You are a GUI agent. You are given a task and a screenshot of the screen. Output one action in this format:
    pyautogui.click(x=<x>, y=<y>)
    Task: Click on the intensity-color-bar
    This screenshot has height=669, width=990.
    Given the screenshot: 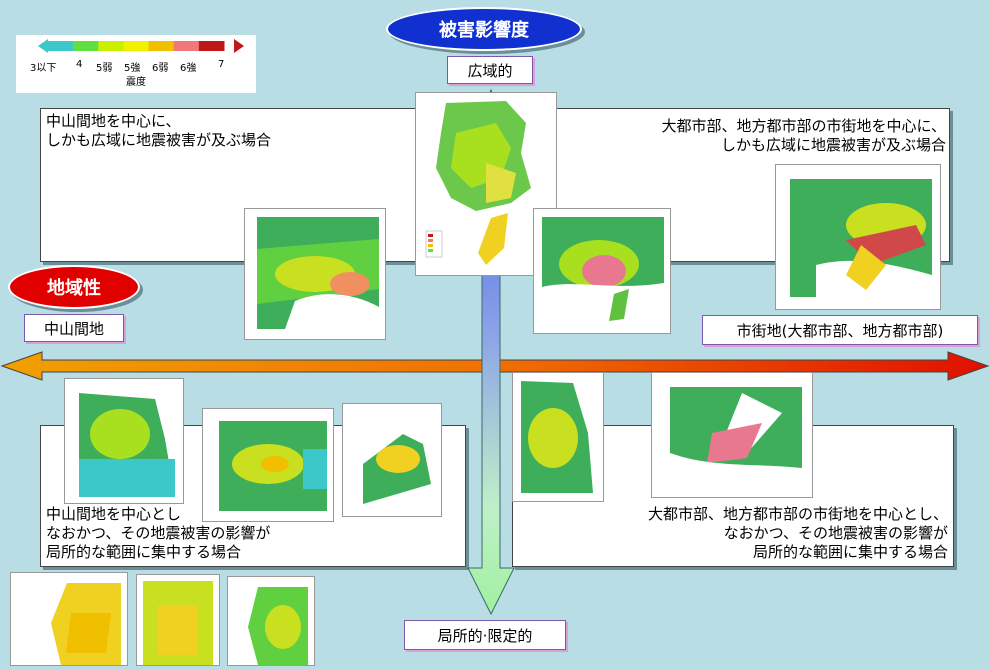 What is the action you would take?
    pyautogui.click(x=141, y=46)
    